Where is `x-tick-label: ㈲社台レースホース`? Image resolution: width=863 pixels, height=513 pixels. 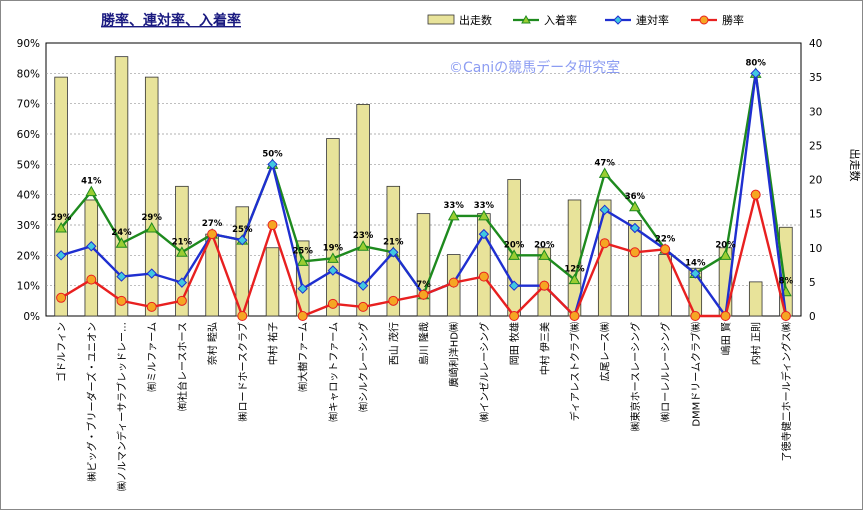
x-tick-label: ㈲社台レースホース is located at coordinates (182, 366).